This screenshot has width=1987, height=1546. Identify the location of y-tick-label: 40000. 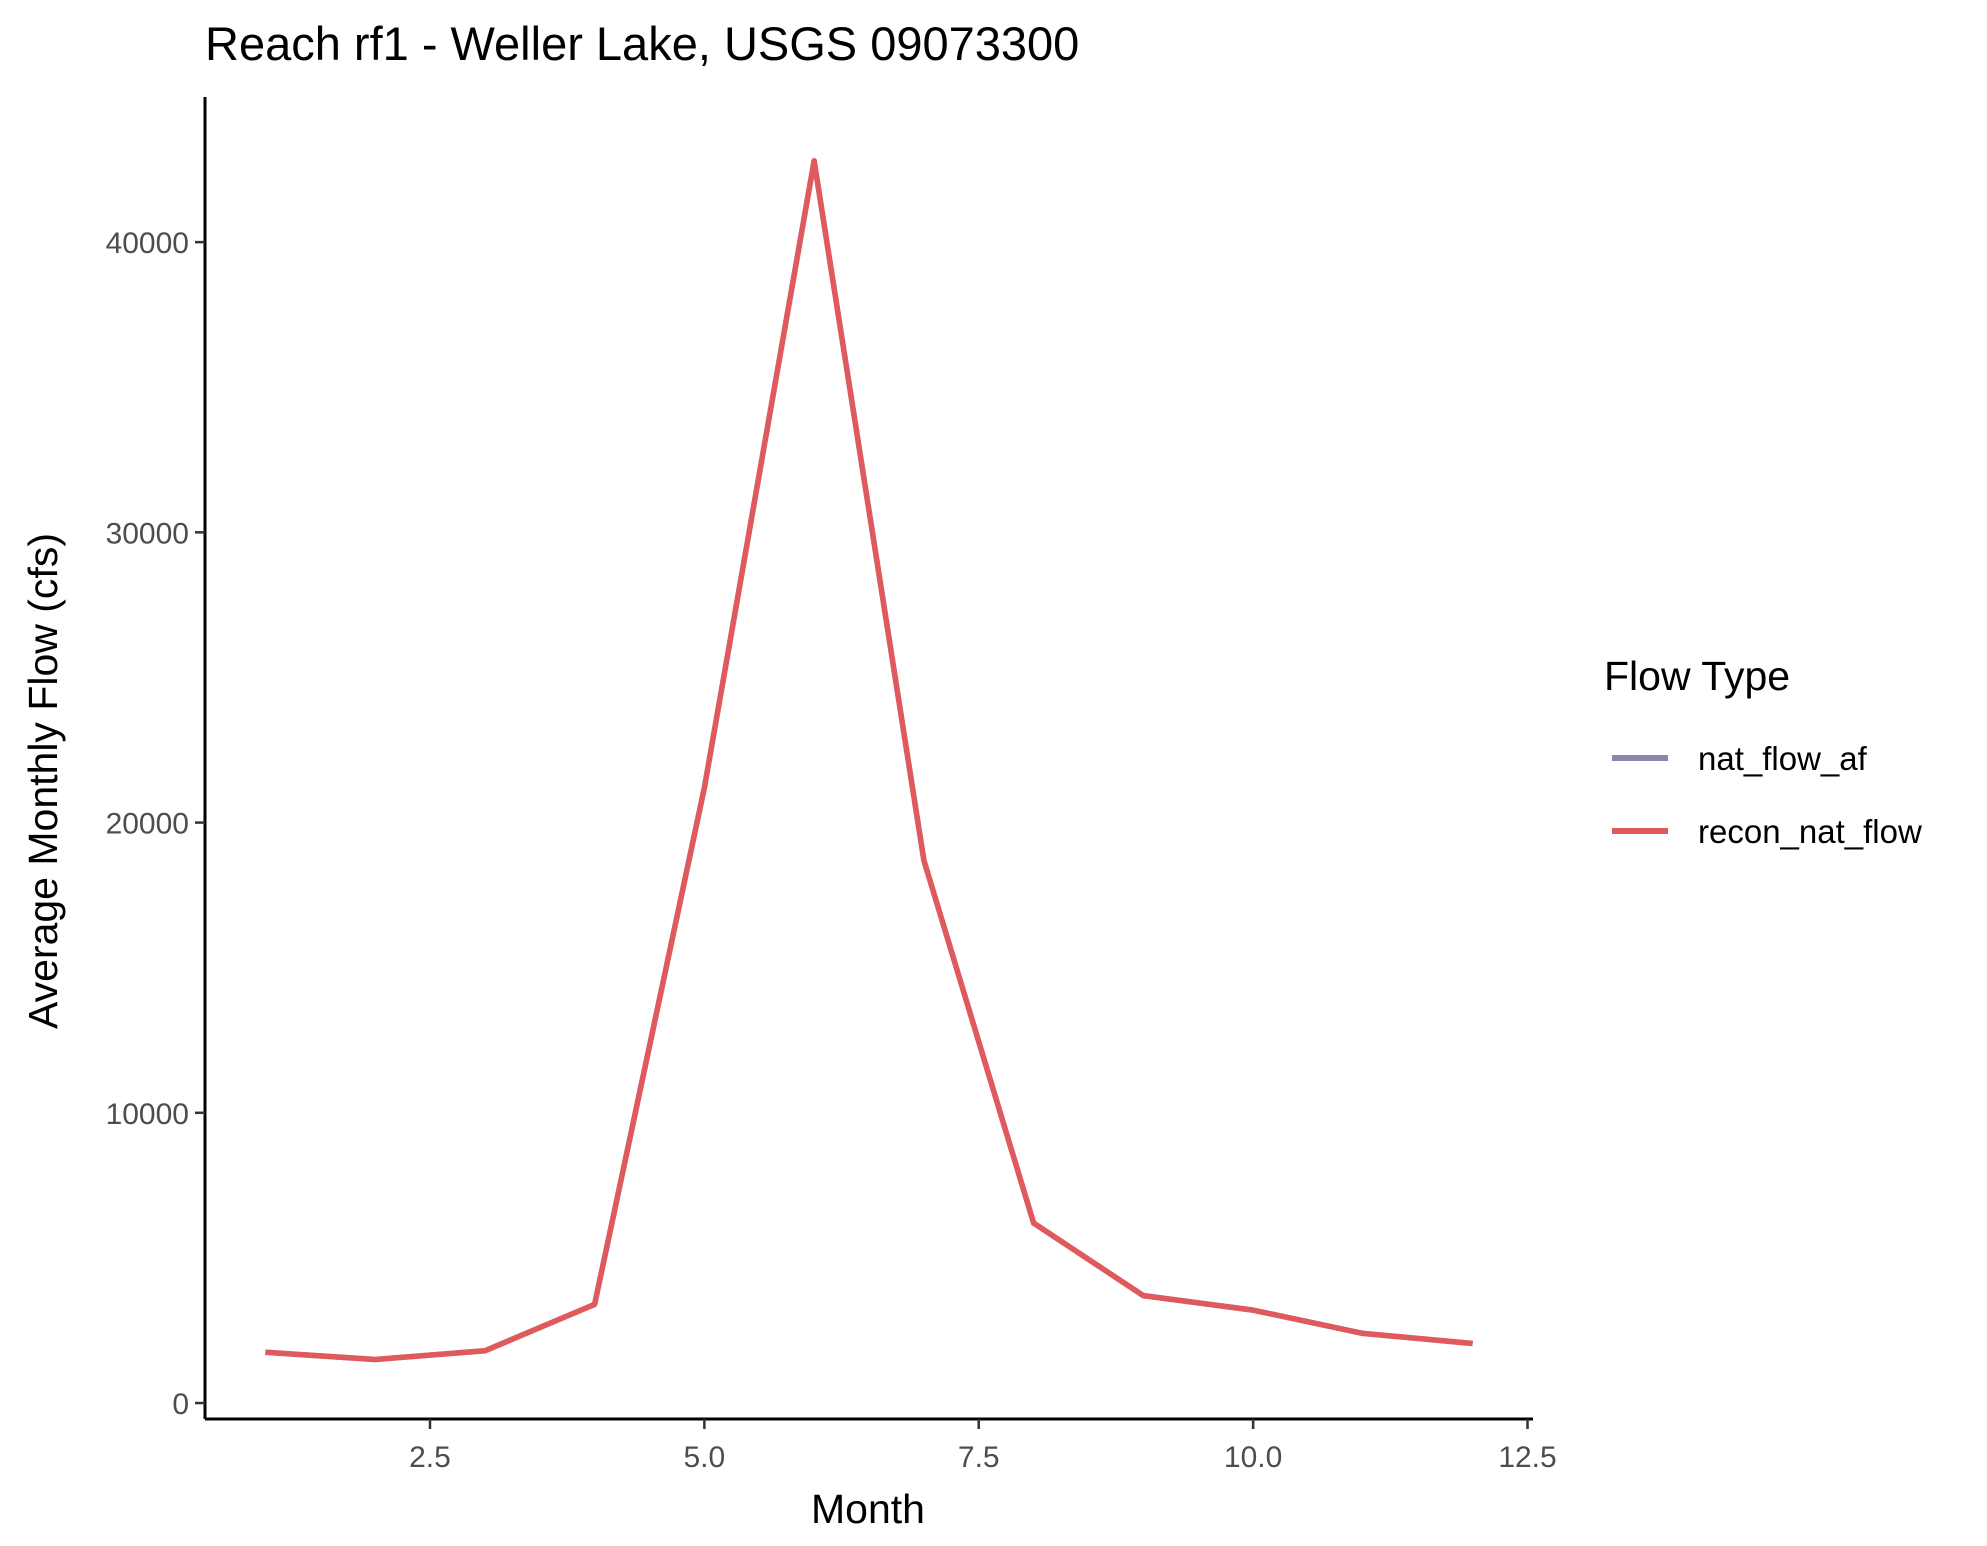
(147, 243).